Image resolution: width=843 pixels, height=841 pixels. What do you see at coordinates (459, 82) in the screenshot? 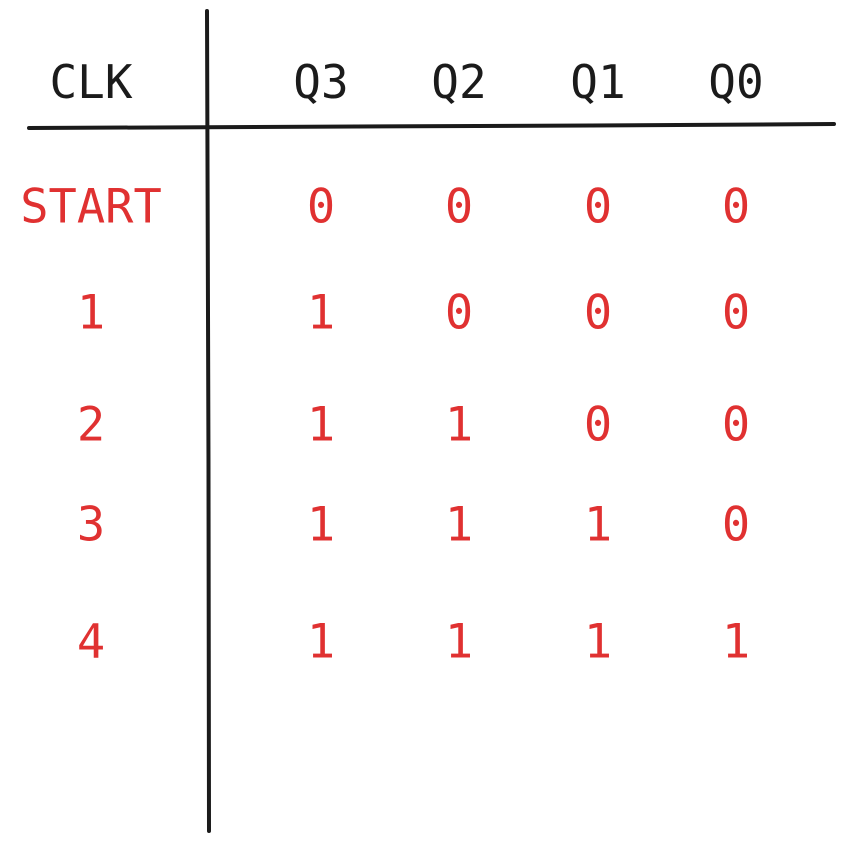
I see `header-q2: Q2` at bounding box center [459, 82].